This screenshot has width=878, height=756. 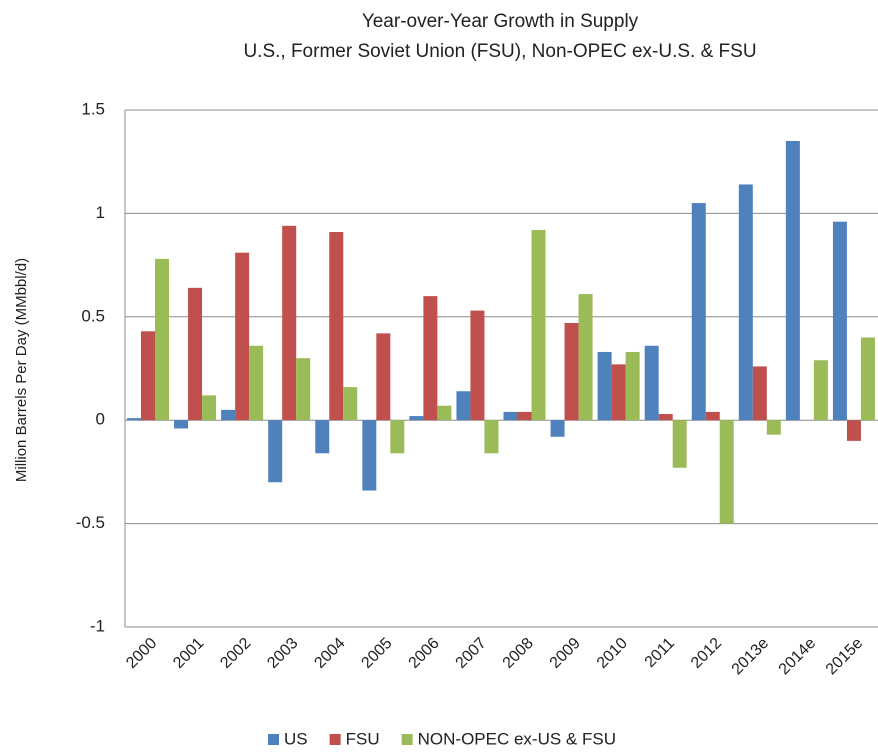 I want to click on y-tick-label: 1.5, so click(x=93, y=108).